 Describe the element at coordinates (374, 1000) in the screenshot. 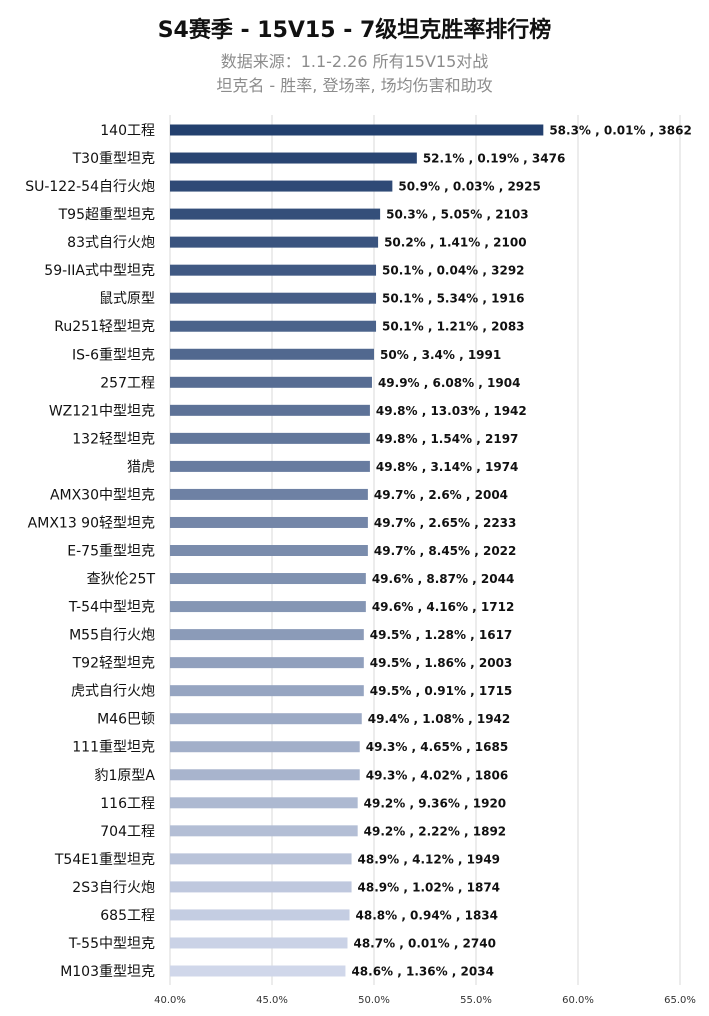

I see `x-tick-label: 50.0%` at that location.